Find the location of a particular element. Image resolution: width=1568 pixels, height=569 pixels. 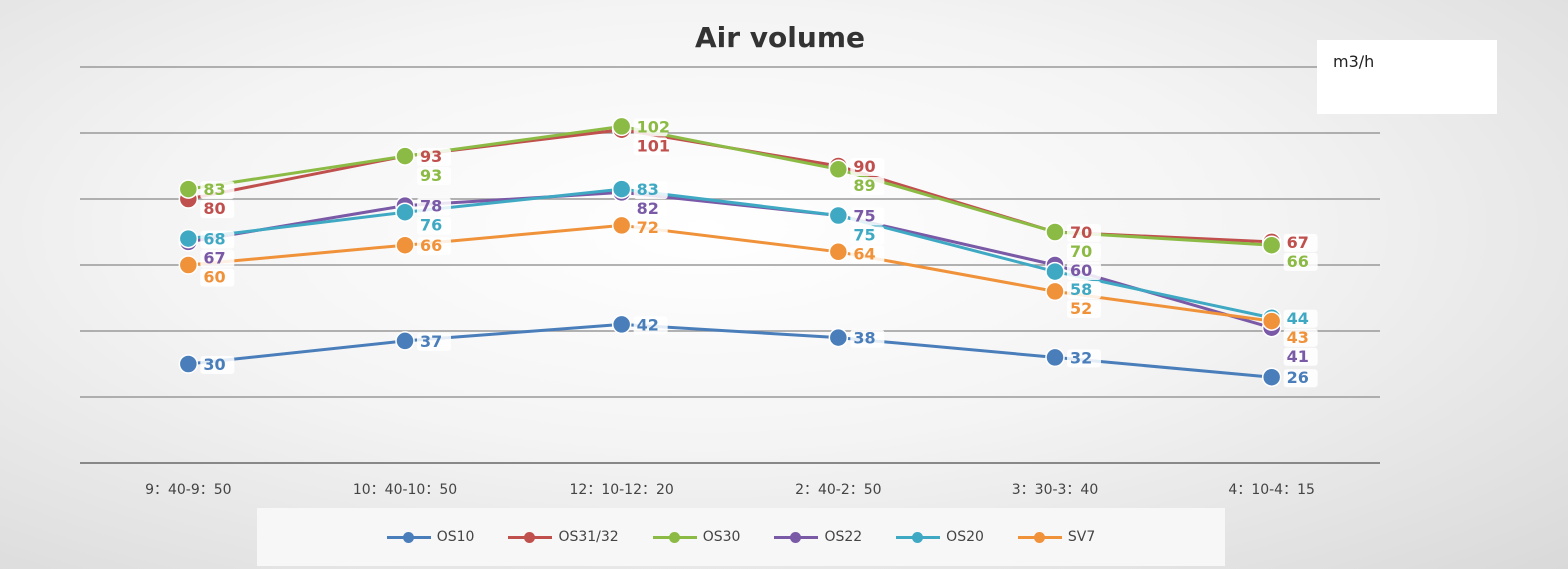

chart-title: Air volume is located at coordinates (780, 37).